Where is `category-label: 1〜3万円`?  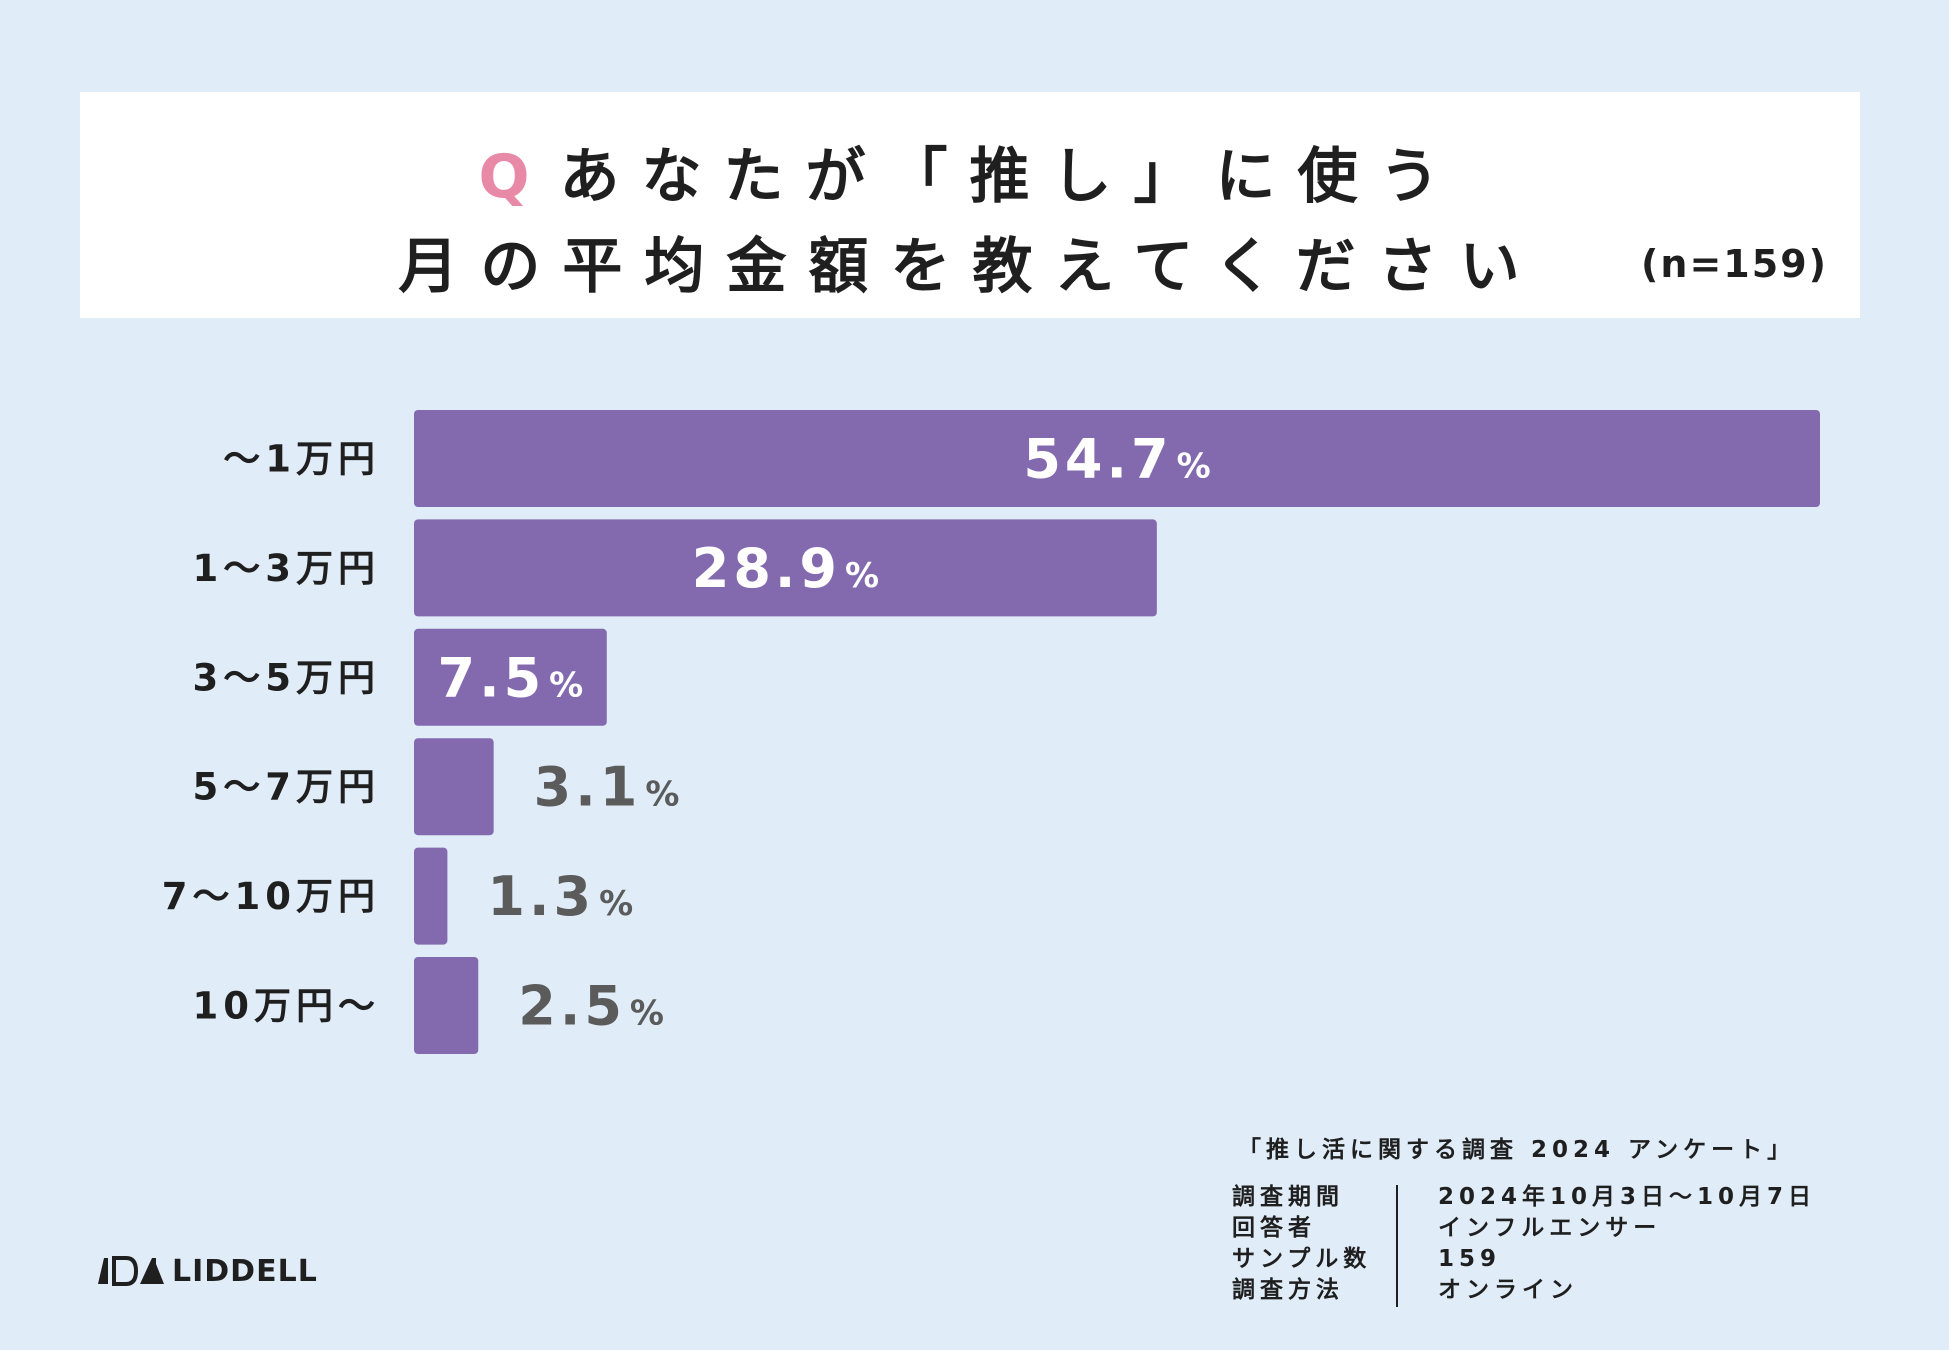 category-label: 1〜3万円 is located at coordinates (287, 568).